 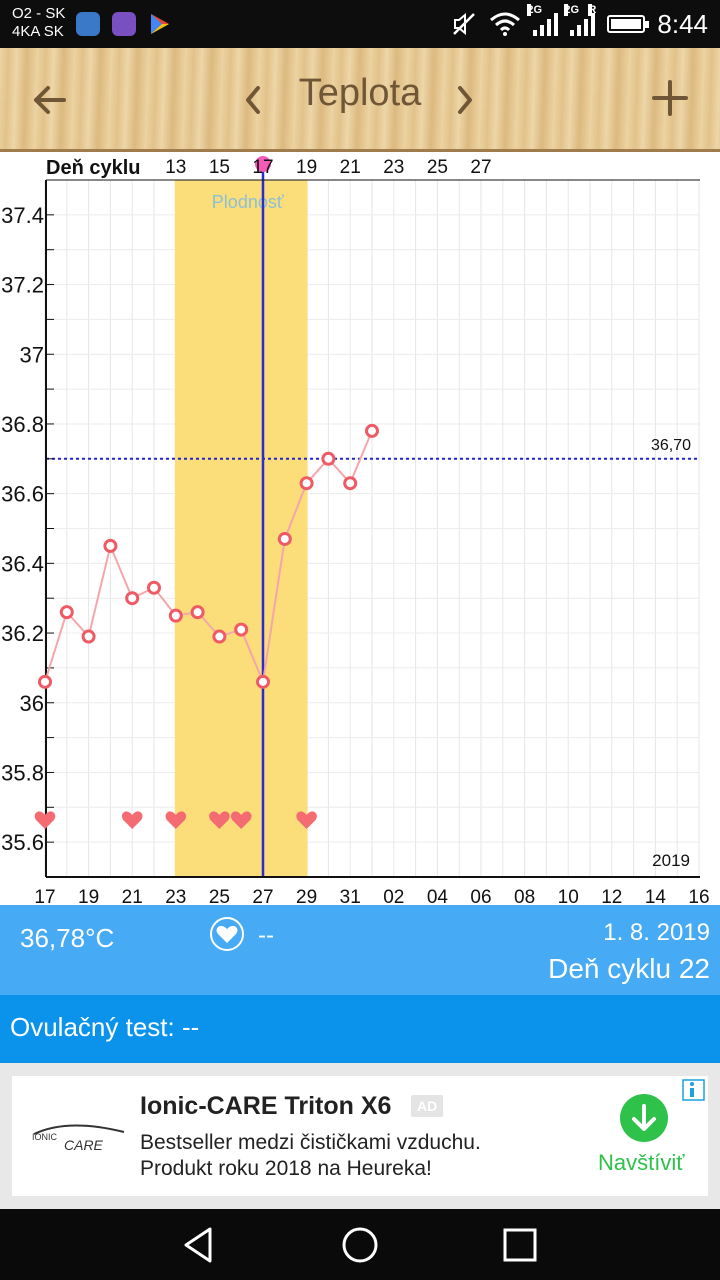 I want to click on system-nav-bar, so click(x=360, y=1244).